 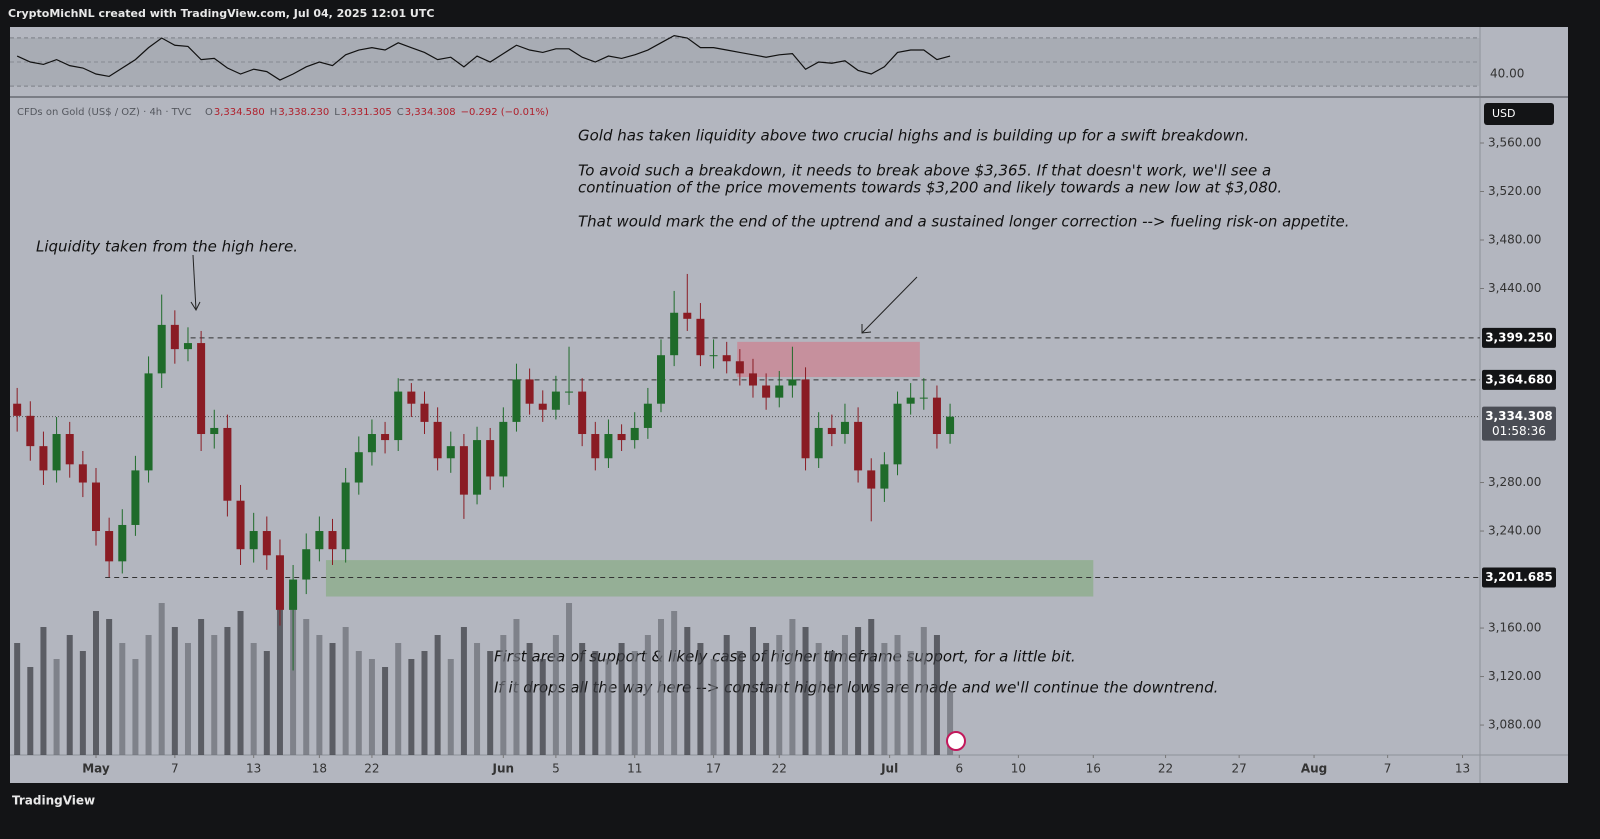 What do you see at coordinates (503, 769) in the screenshot?
I see `x-tick-label: Jun` at bounding box center [503, 769].